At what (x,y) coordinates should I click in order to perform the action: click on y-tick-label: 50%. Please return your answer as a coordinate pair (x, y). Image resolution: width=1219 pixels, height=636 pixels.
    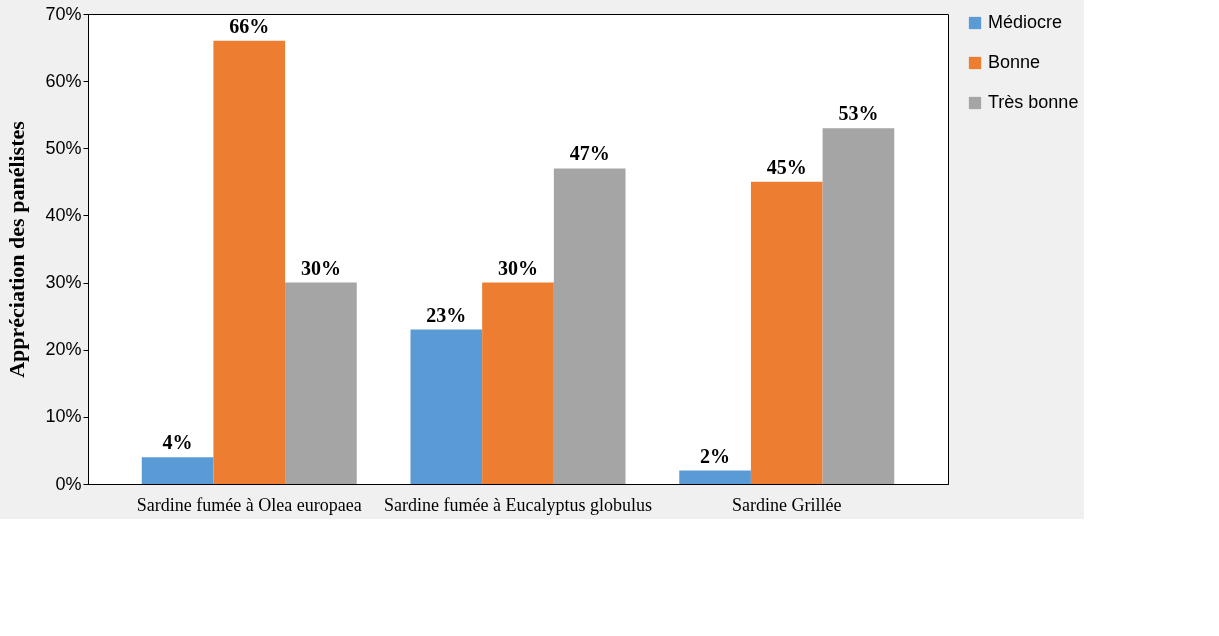
    Looking at the image, I should click on (63, 147).